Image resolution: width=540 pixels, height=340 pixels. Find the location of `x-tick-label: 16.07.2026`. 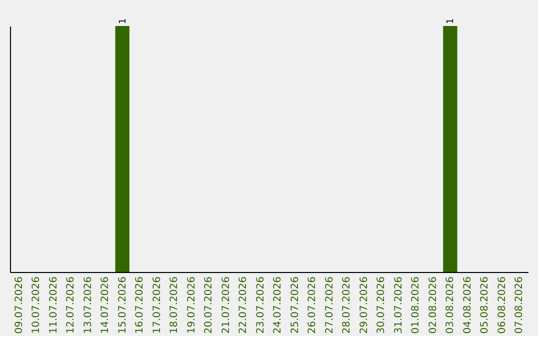

x-tick-label: 16.07.2026 is located at coordinates (140, 305).